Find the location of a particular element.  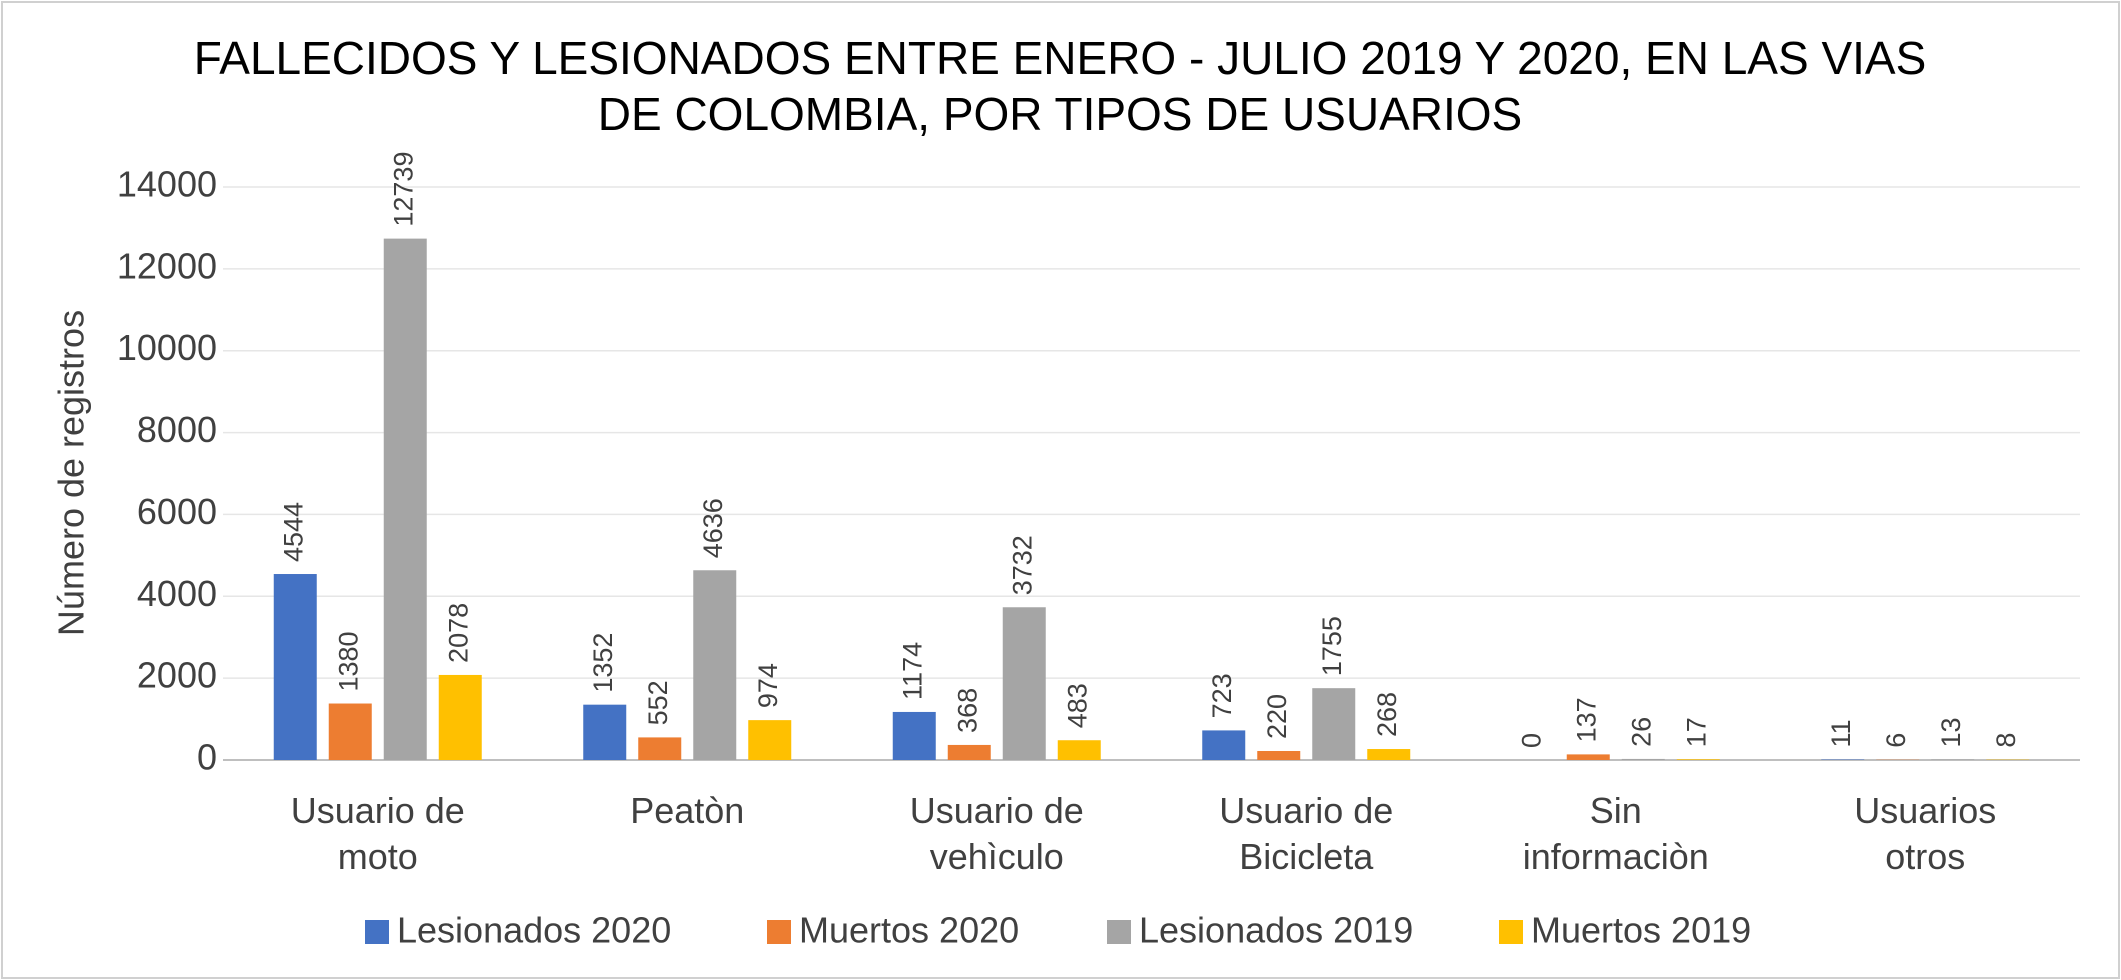

legend-label: Muertos 2019 is located at coordinates (1641, 930).